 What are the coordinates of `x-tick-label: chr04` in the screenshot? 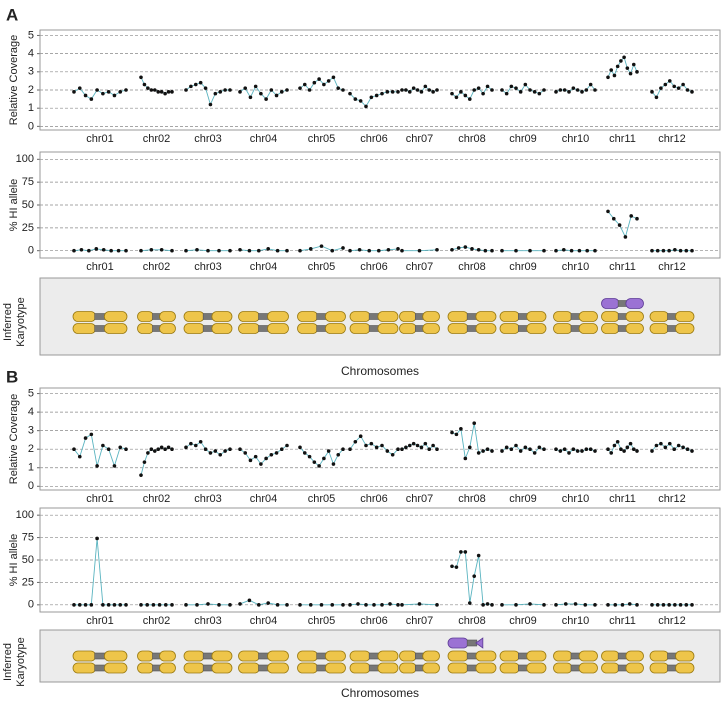 It's located at (264, 499).